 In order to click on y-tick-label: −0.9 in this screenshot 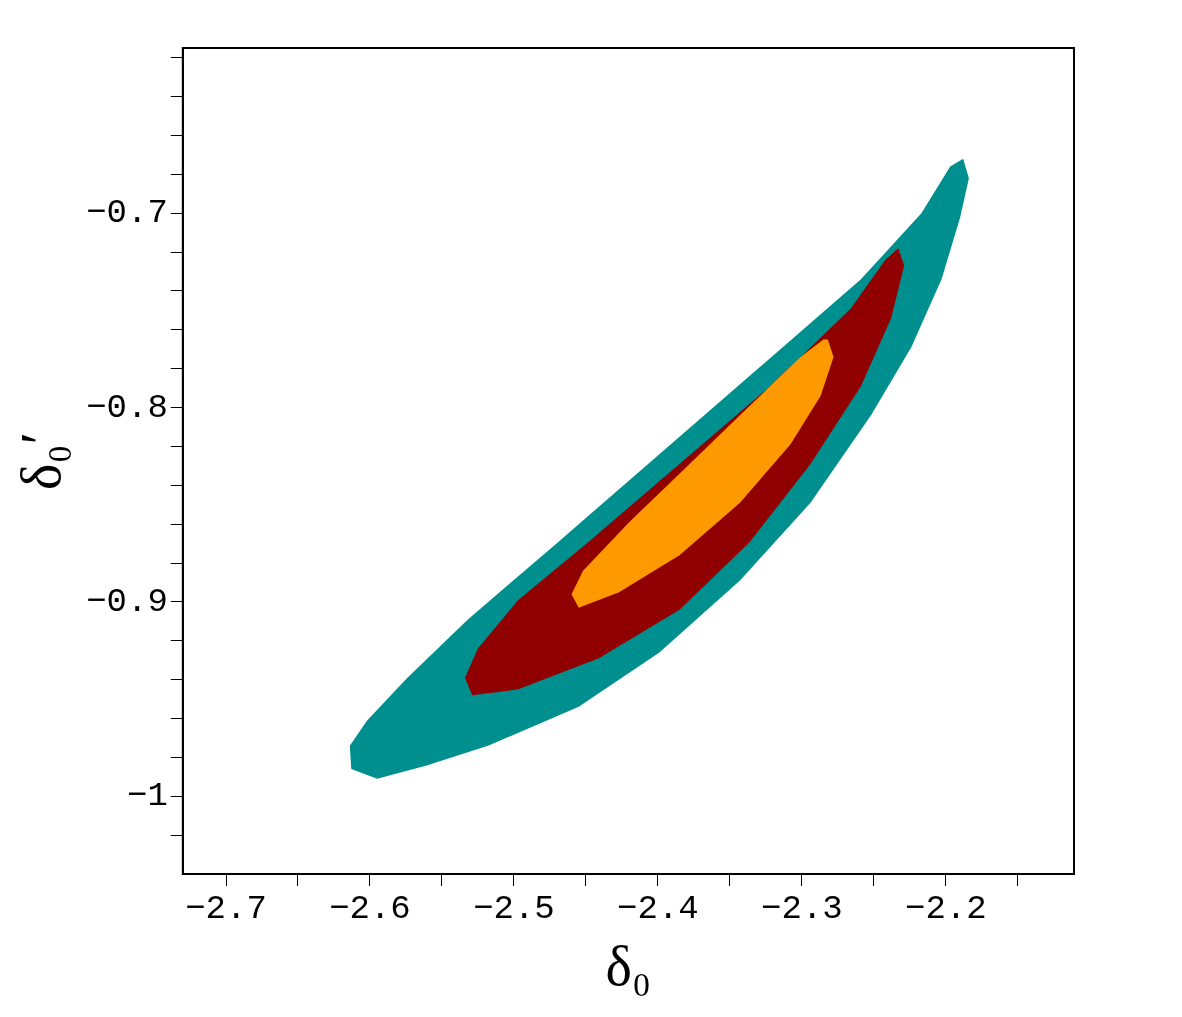, I will do `click(127, 601)`.